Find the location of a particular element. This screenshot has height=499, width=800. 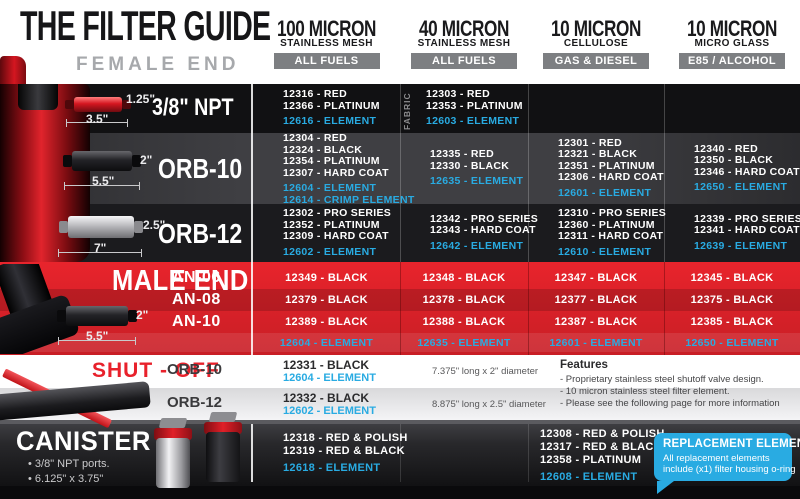

black-filter-image is located at coordinates (97, 316).